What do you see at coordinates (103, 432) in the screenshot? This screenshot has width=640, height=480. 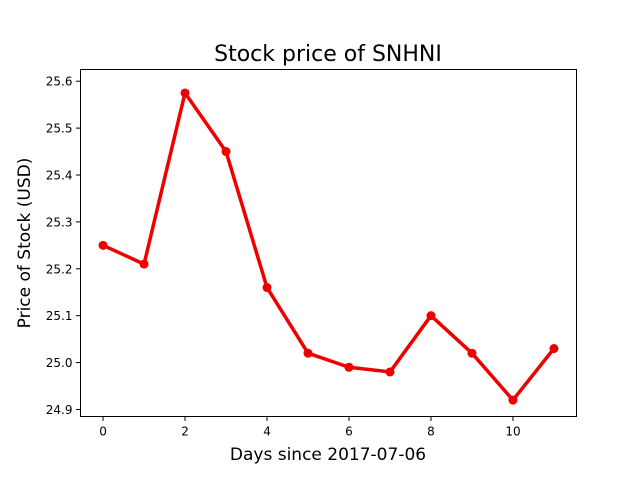 I see `x-tick-label: 0` at bounding box center [103, 432].